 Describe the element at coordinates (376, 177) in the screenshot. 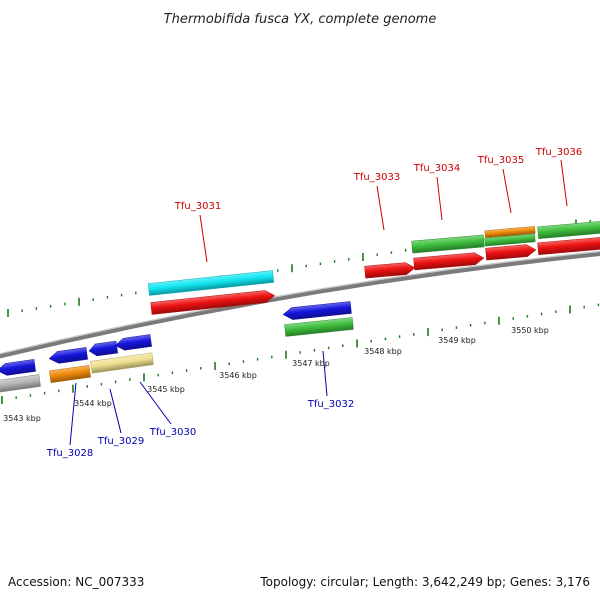

I see `tfu-3033-label: Tfu_3033` at that location.